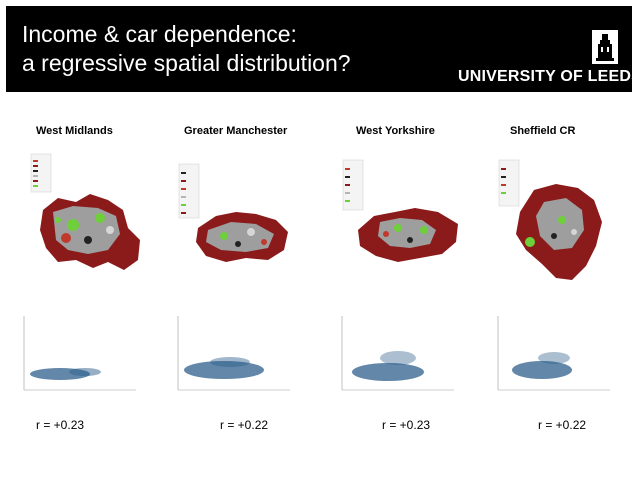 This screenshot has height=479, width=638. I want to click on correlation-sheffield-cr: r = +0.22, so click(562, 425).